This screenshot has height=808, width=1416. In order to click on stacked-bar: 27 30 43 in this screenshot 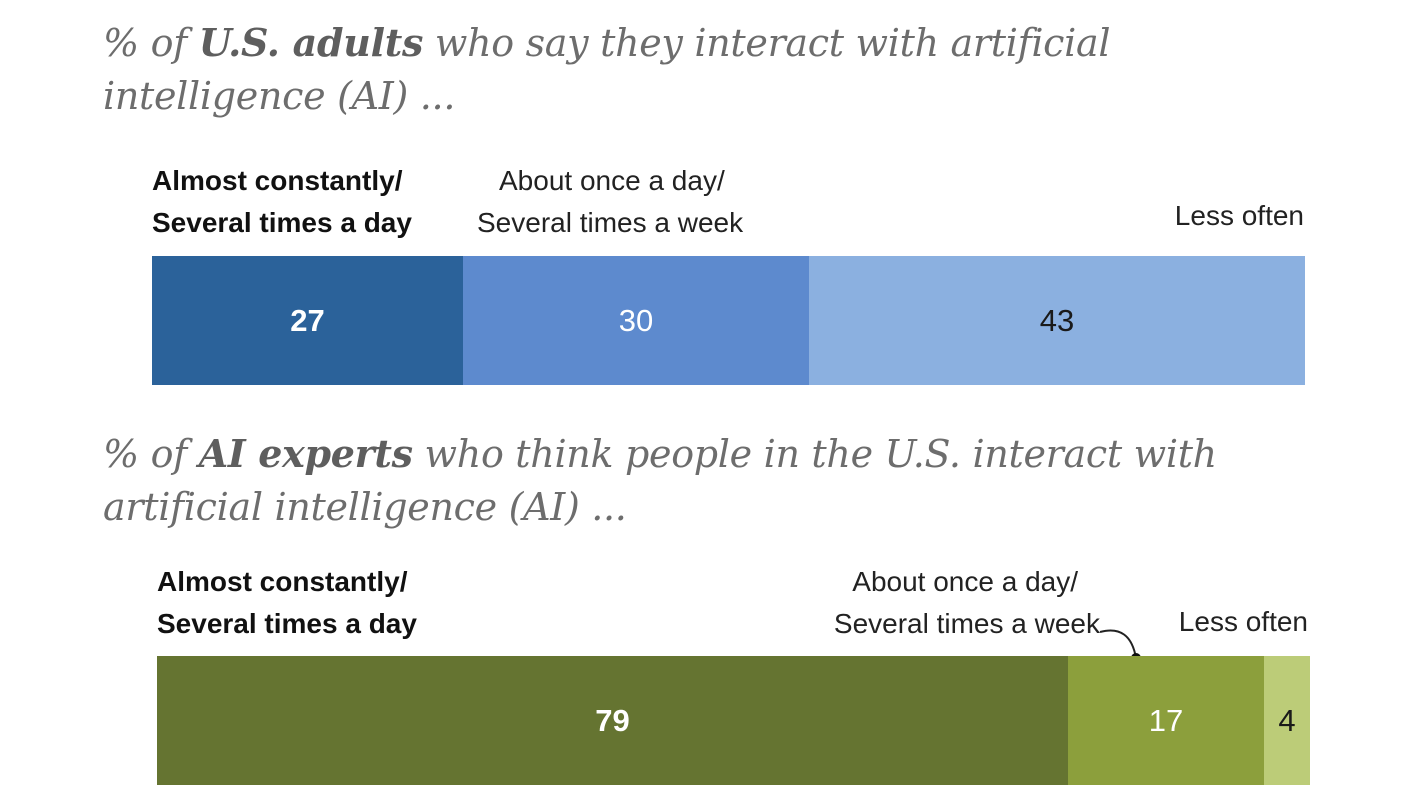, I will do `click(728, 320)`.